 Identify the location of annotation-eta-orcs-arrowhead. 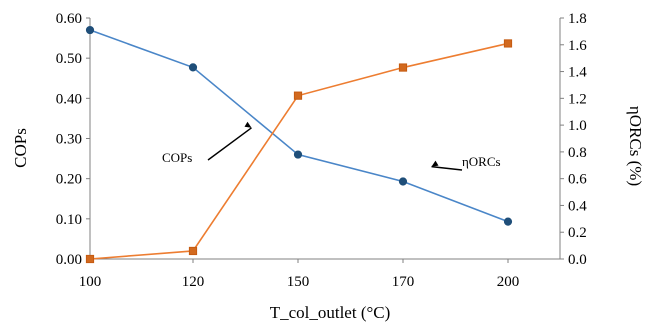
(435, 163).